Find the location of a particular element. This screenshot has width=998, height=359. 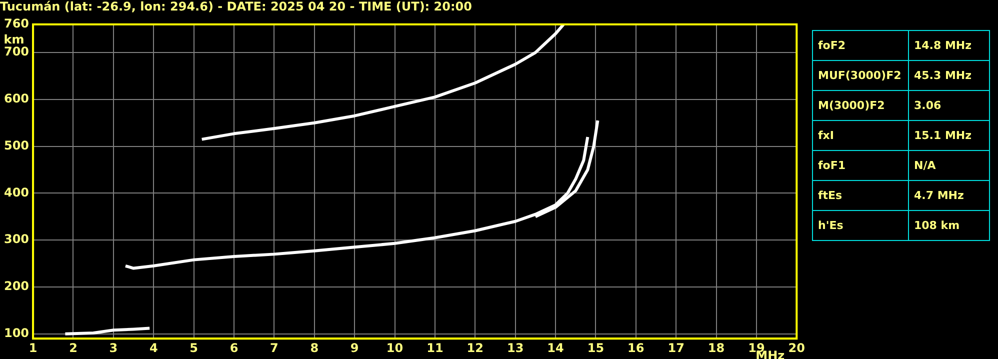

y-tick-label: 200 is located at coordinates (17, 286).